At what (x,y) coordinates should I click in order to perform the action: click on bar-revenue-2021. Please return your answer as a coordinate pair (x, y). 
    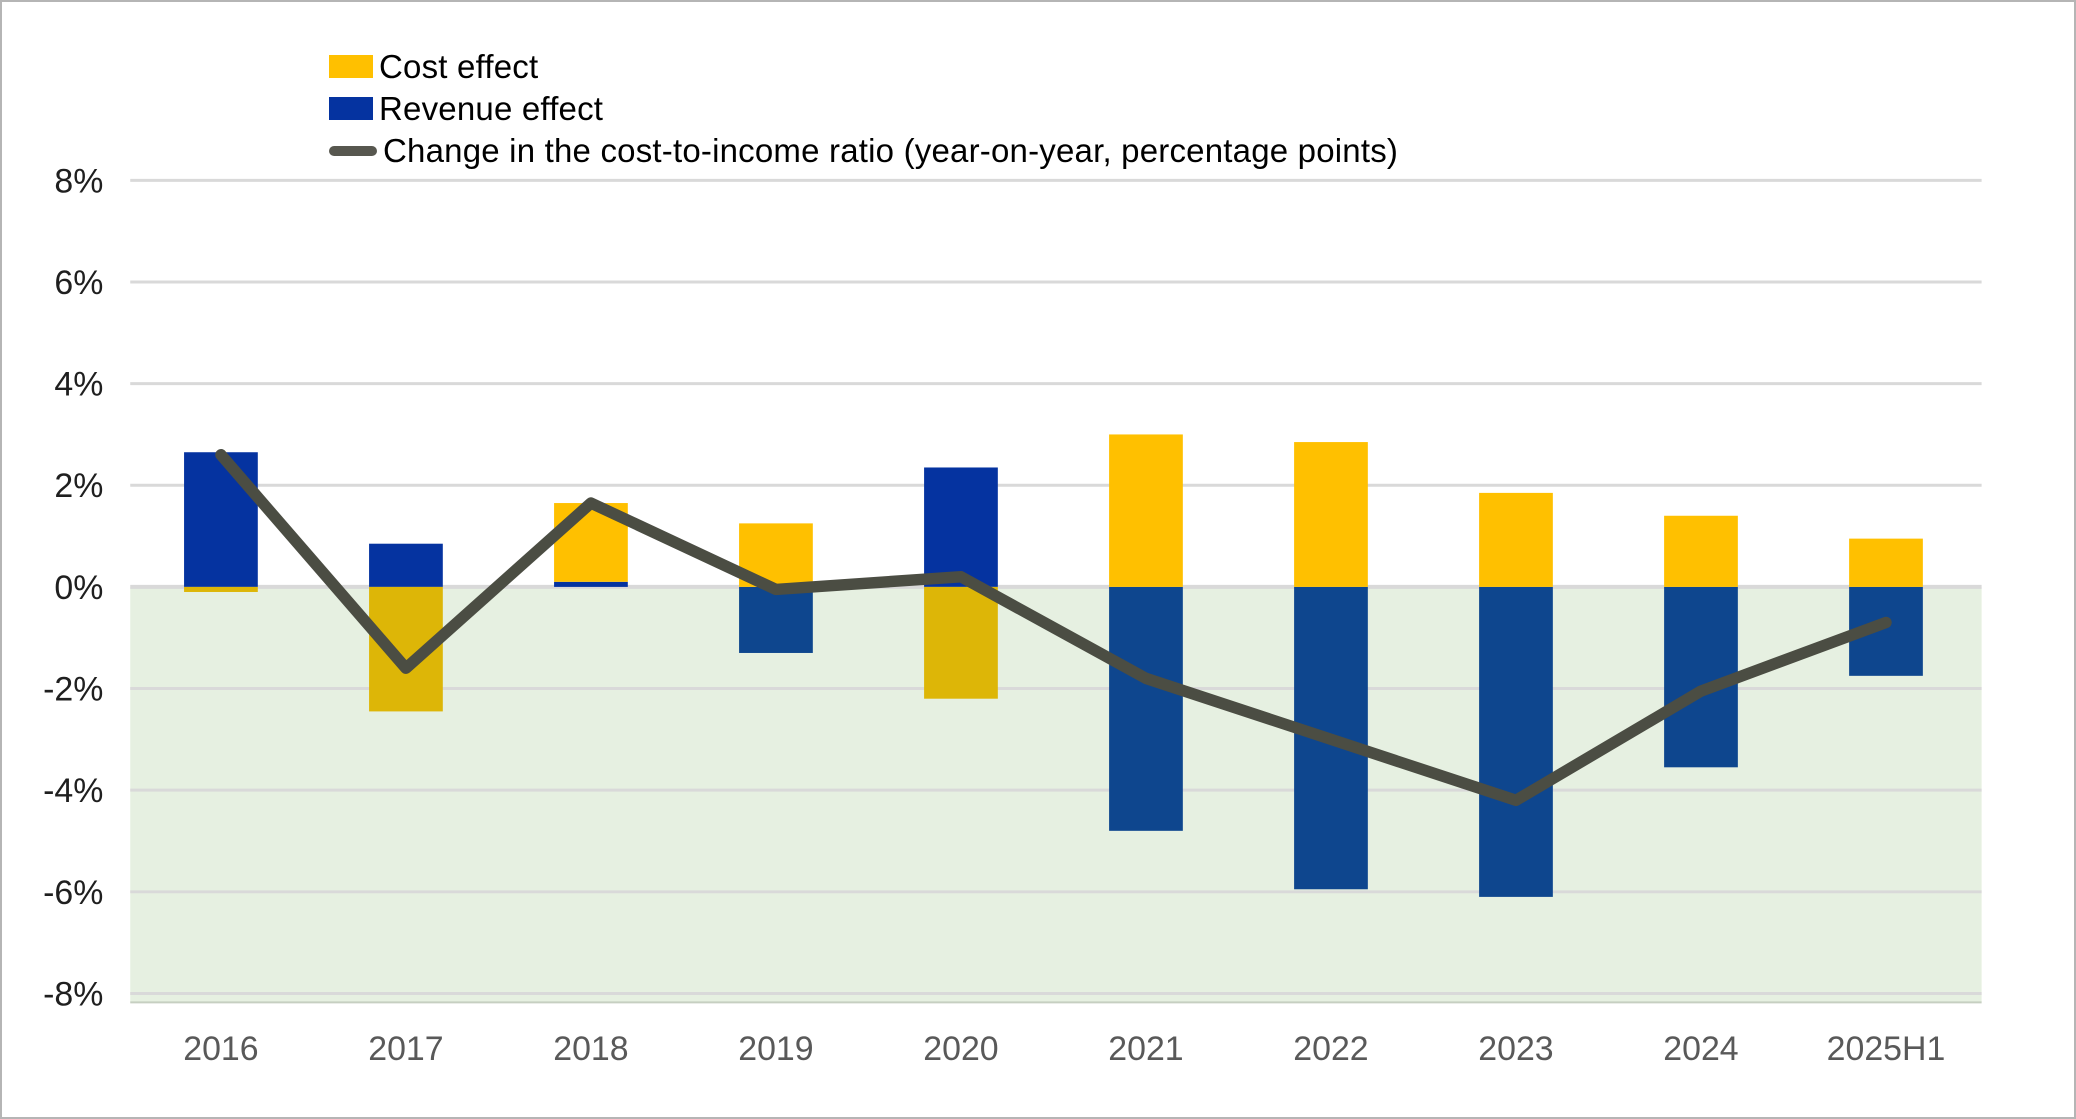
    Looking at the image, I should click on (1146, 708).